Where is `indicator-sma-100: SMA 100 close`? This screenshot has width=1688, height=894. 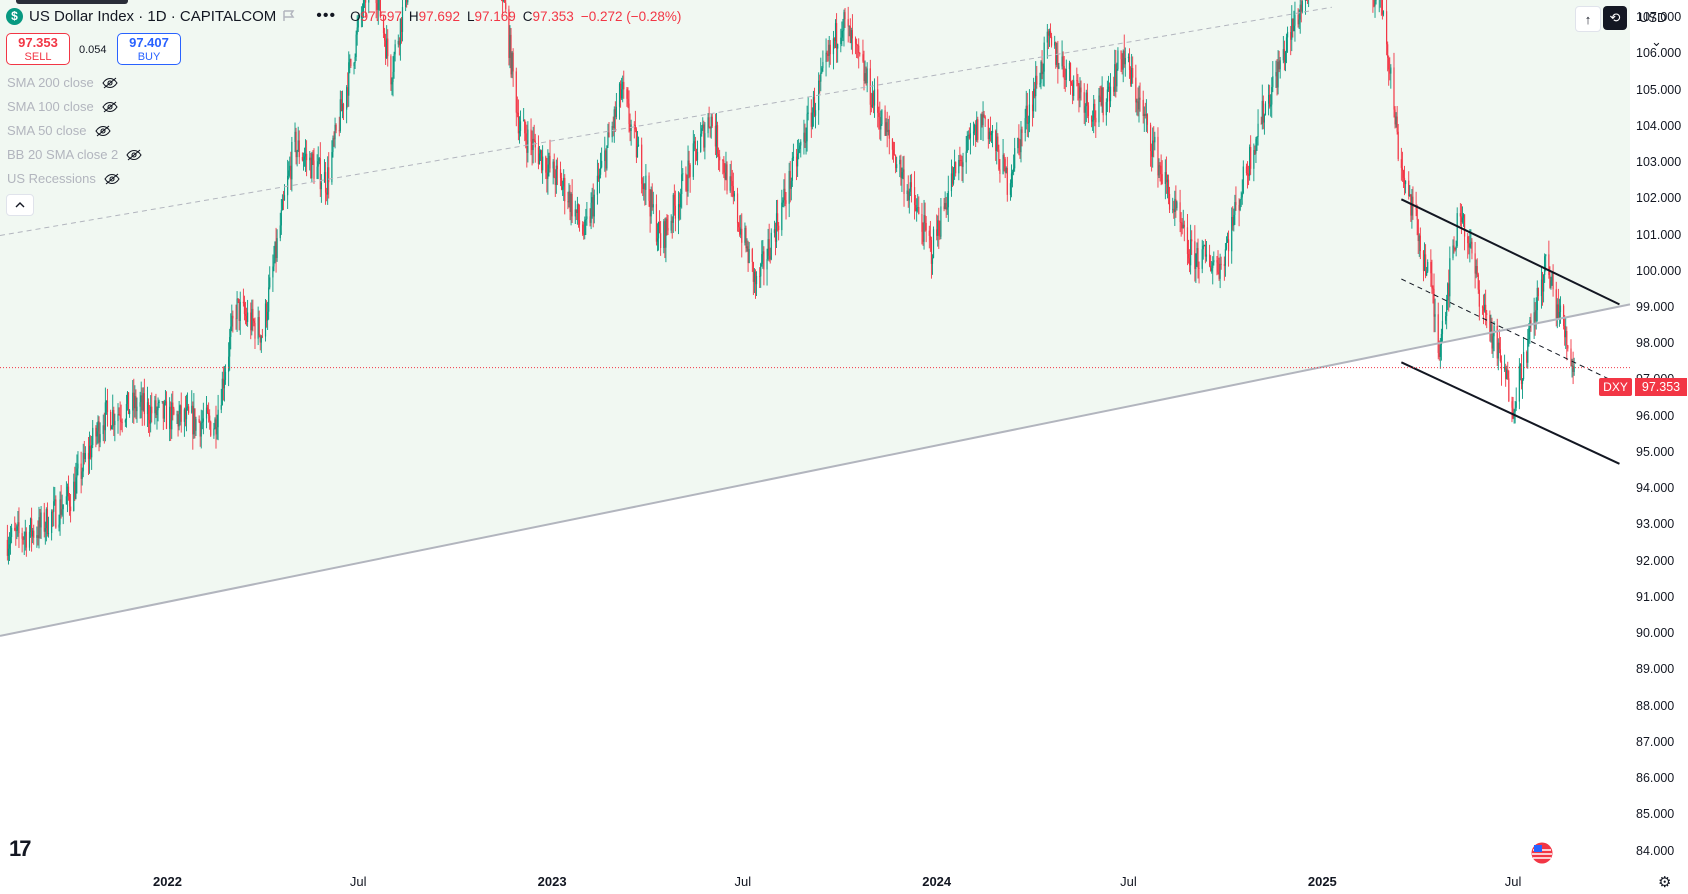 indicator-sma-100: SMA 100 close is located at coordinates (62, 106).